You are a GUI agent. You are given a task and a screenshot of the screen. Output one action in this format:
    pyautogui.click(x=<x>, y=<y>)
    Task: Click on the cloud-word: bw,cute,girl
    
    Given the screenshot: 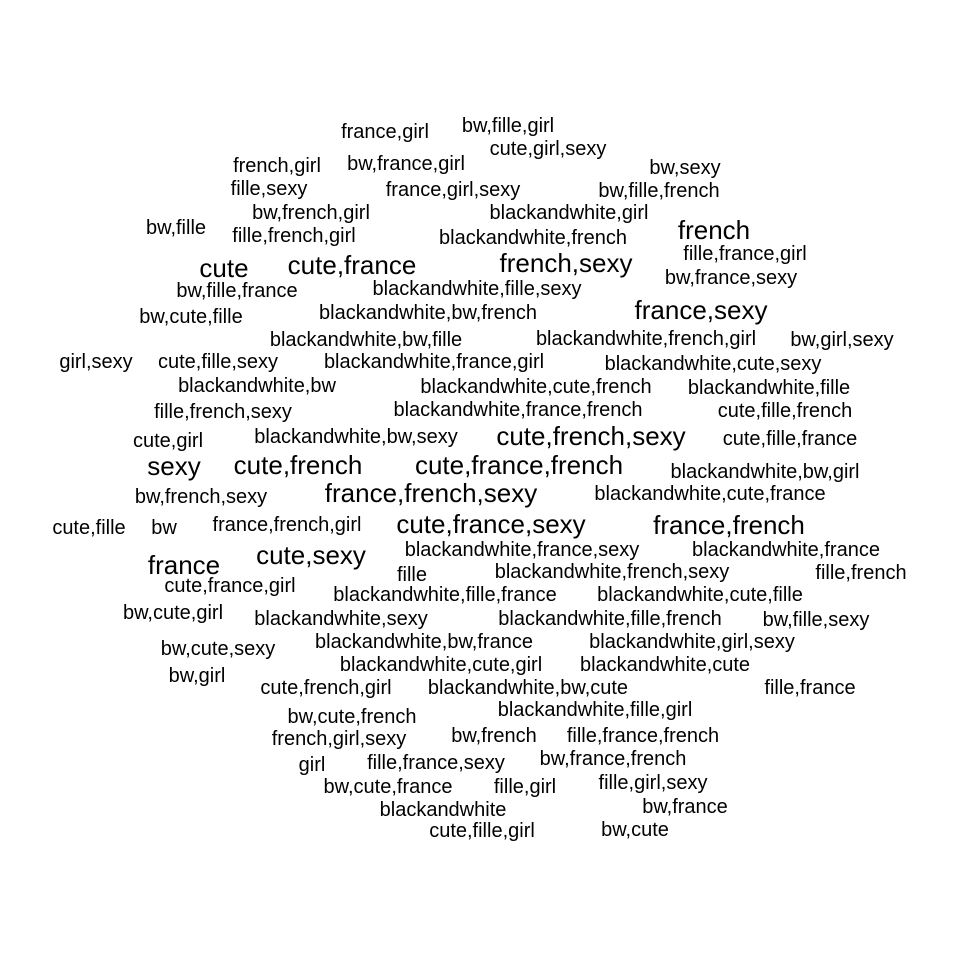 What is the action you would take?
    pyautogui.click(x=173, y=613)
    